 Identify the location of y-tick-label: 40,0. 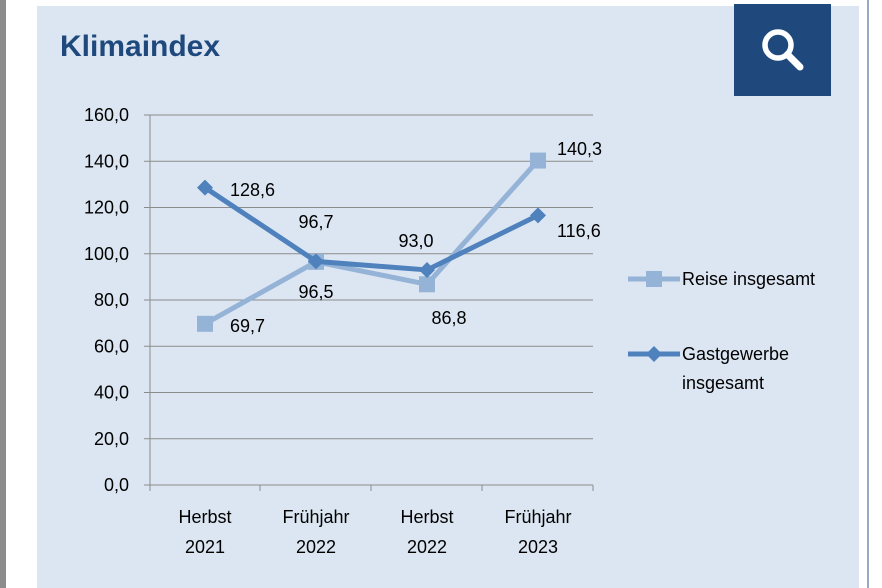
(111, 393).